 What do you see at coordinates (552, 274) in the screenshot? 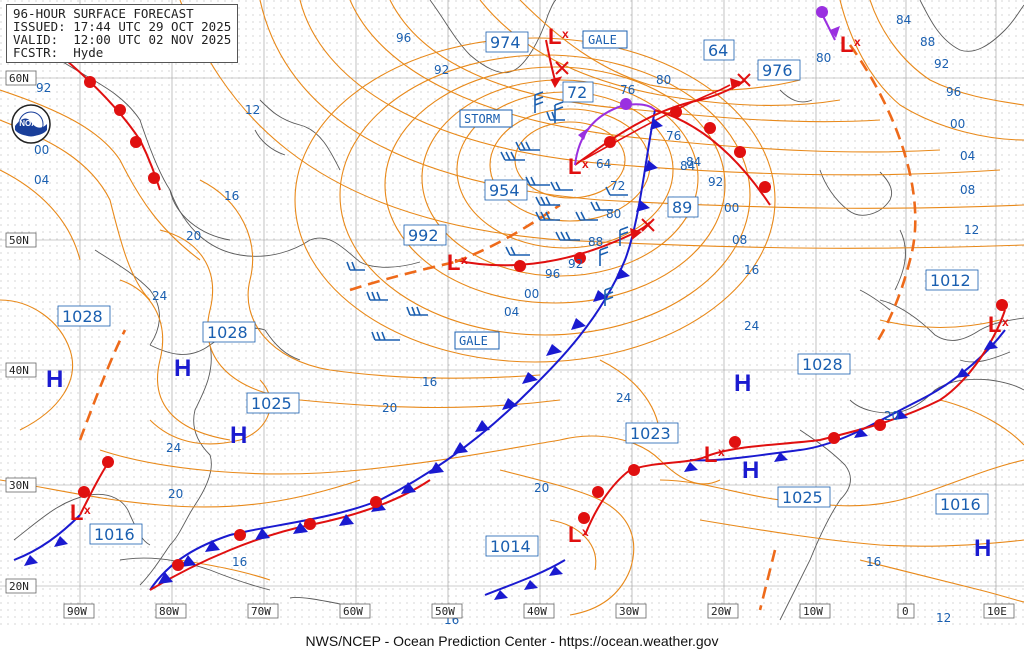
I see `isobar-label: 96` at bounding box center [552, 274].